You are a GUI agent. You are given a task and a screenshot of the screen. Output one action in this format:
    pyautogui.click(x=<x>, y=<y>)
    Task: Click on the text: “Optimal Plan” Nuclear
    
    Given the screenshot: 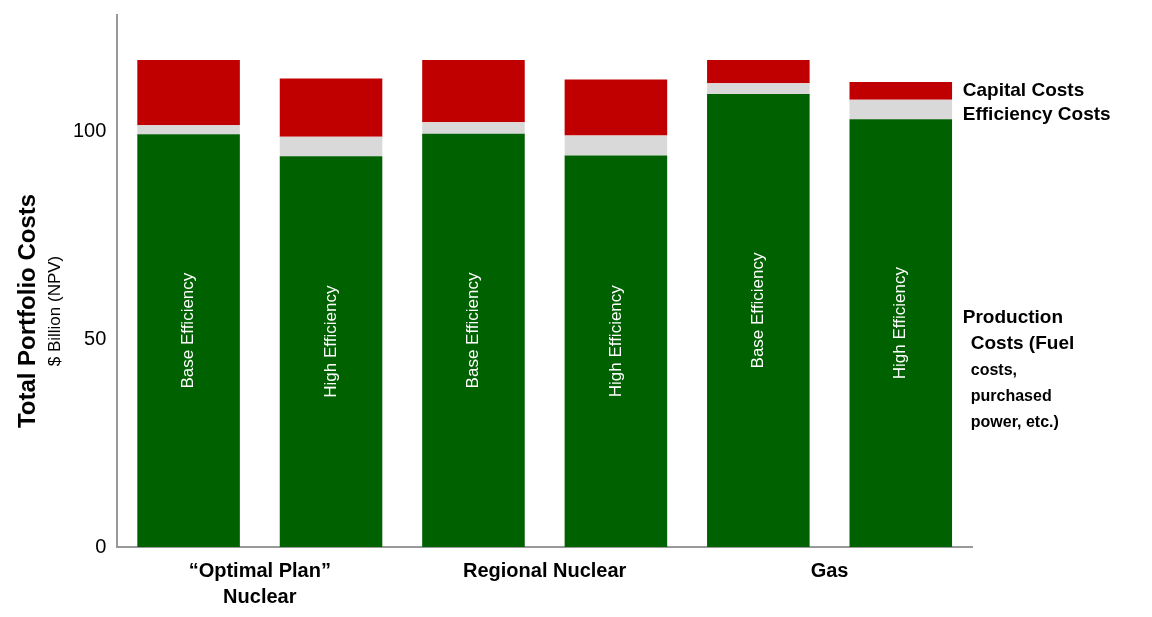 What is the action you would take?
    pyautogui.click(x=259, y=582)
    